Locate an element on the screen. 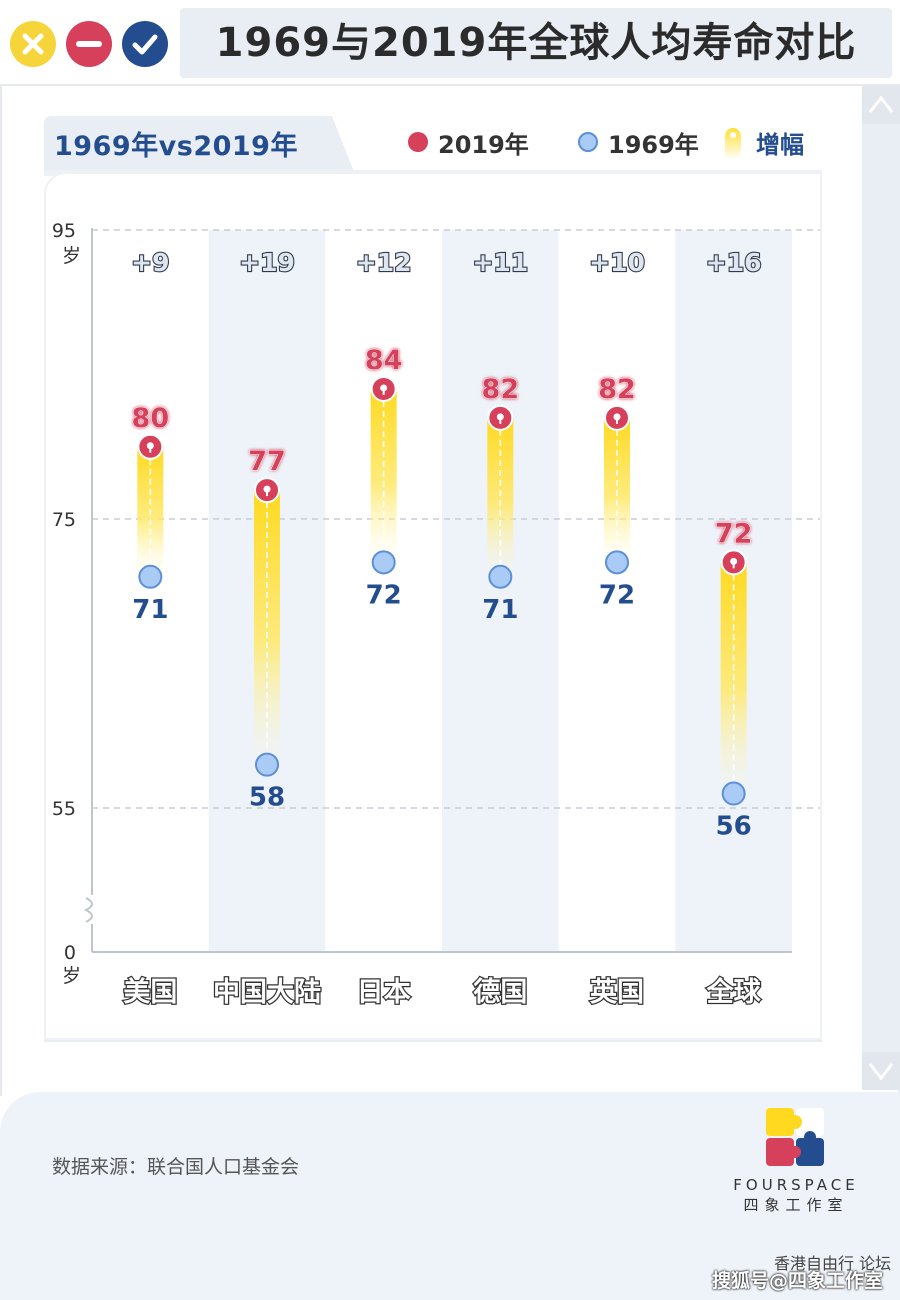 This screenshot has width=900, height=1300. fourspace-logo is located at coordinates (795, 1137).